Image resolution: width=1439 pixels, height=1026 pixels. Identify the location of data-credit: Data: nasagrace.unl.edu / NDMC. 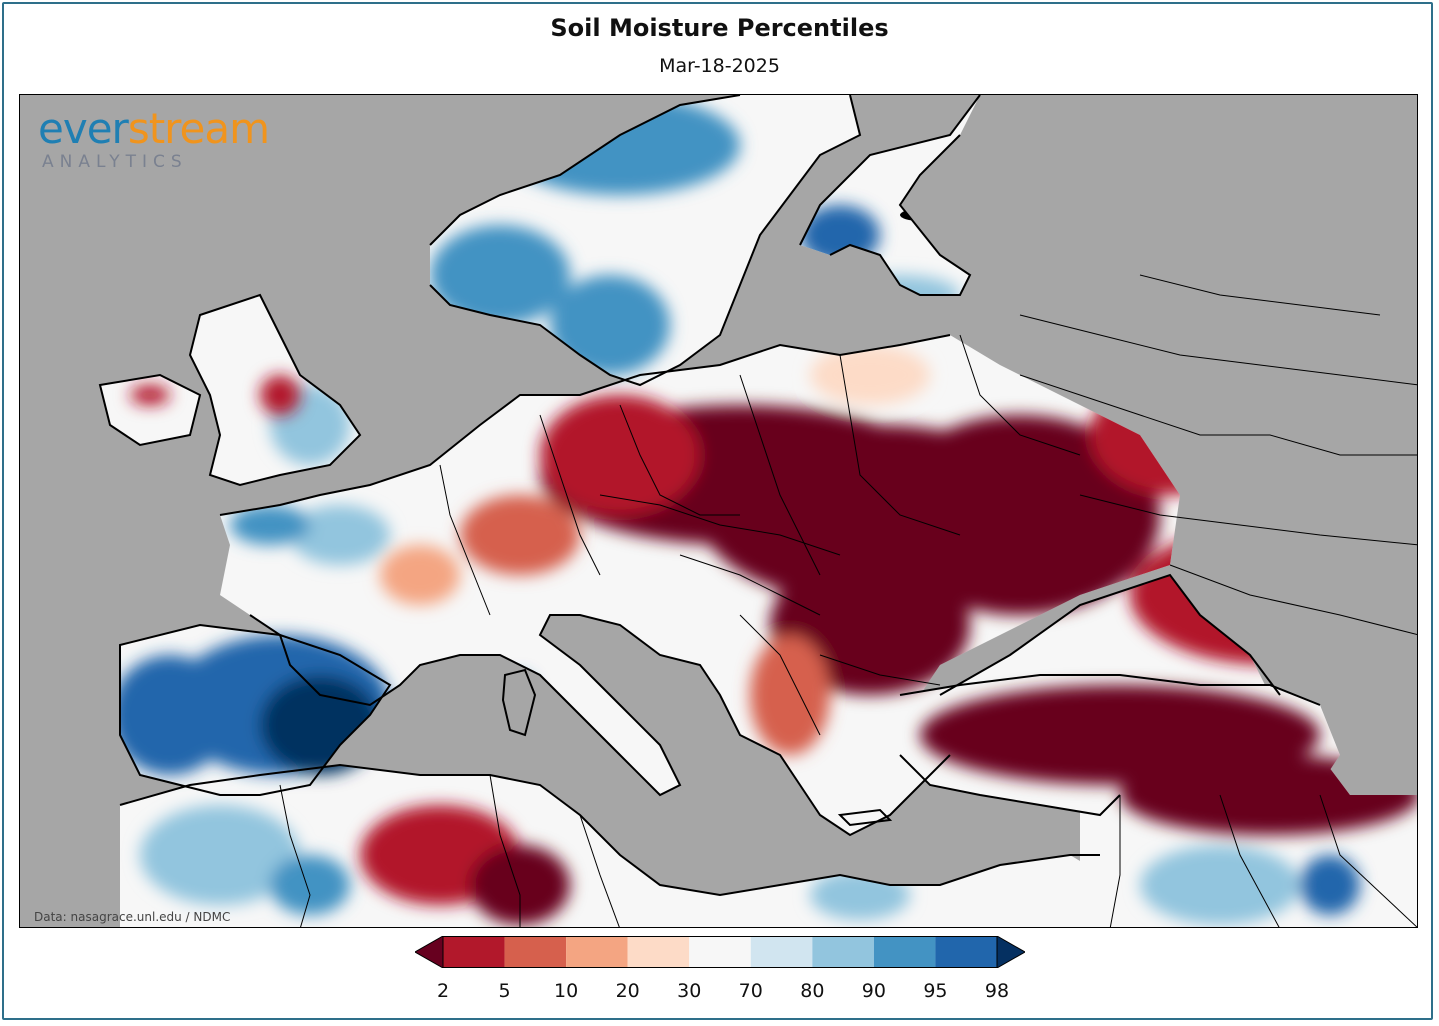
(132, 917).